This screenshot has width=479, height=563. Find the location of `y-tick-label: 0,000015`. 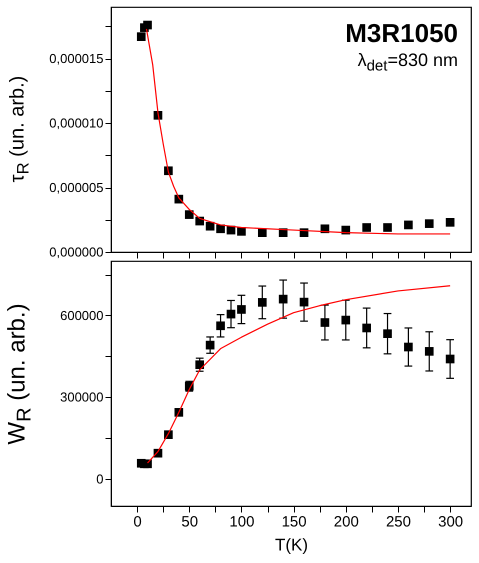

y-tick-label: 0,000015 is located at coordinates (76, 58).